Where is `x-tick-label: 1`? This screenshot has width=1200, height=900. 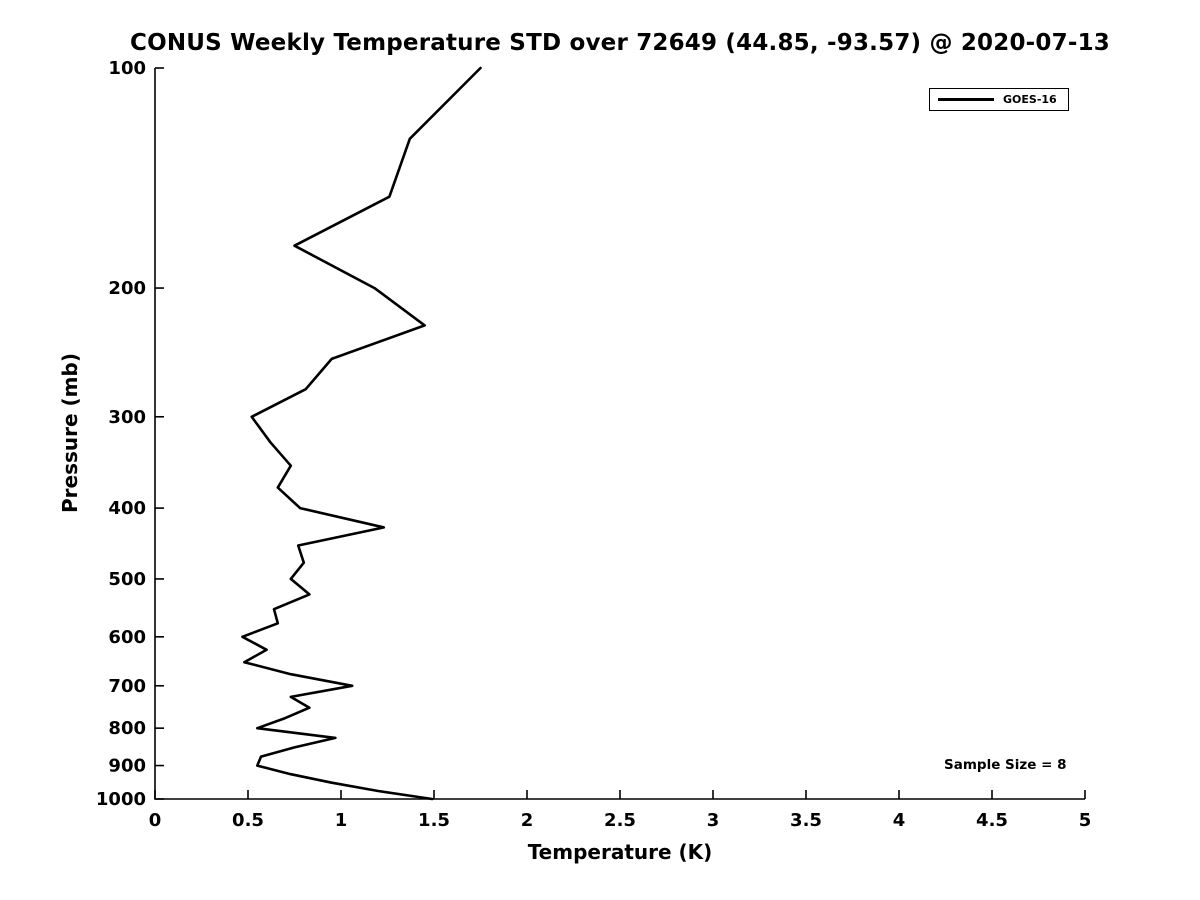
x-tick-label: 1 is located at coordinates (341, 820).